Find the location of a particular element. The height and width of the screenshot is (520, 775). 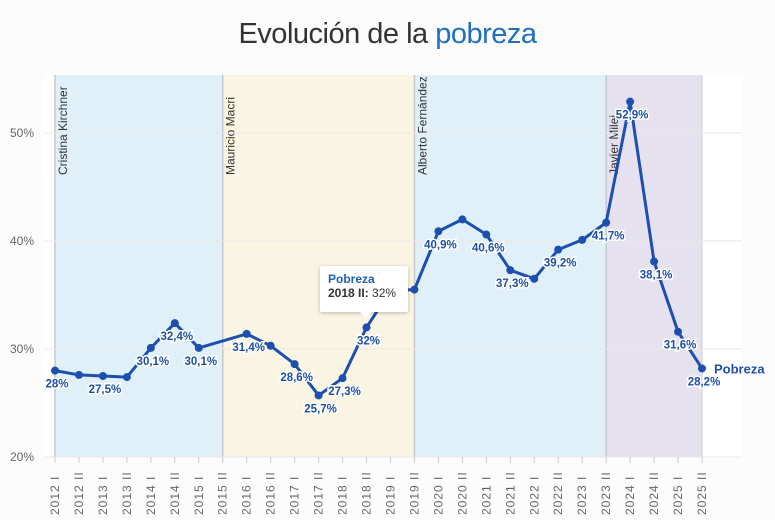

x-tick-label: 2024 II is located at coordinates (654, 493).